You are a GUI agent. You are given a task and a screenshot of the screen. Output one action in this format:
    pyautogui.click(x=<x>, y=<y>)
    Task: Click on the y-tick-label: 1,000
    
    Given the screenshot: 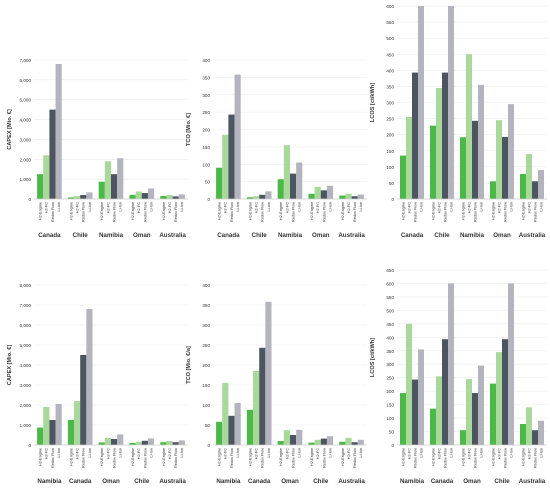 What is the action you would take?
    pyautogui.click(x=26, y=179)
    